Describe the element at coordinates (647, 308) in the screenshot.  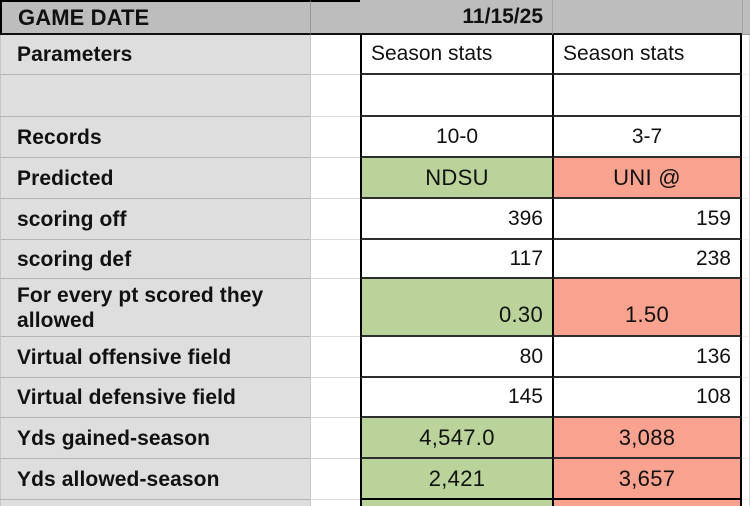
I see `uni-cell: 1.50` at that location.